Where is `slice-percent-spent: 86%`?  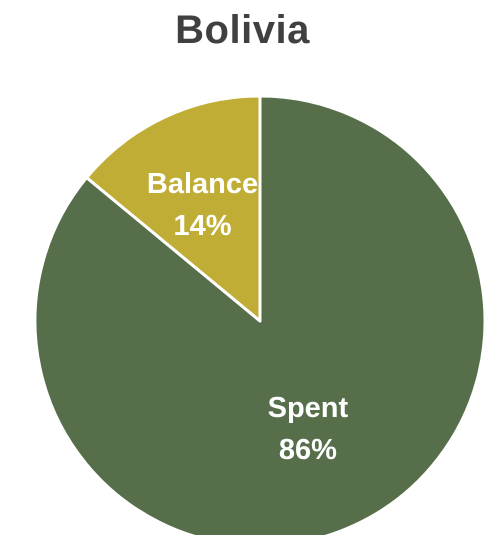
slice-percent-spent: 86% is located at coordinates (308, 450).